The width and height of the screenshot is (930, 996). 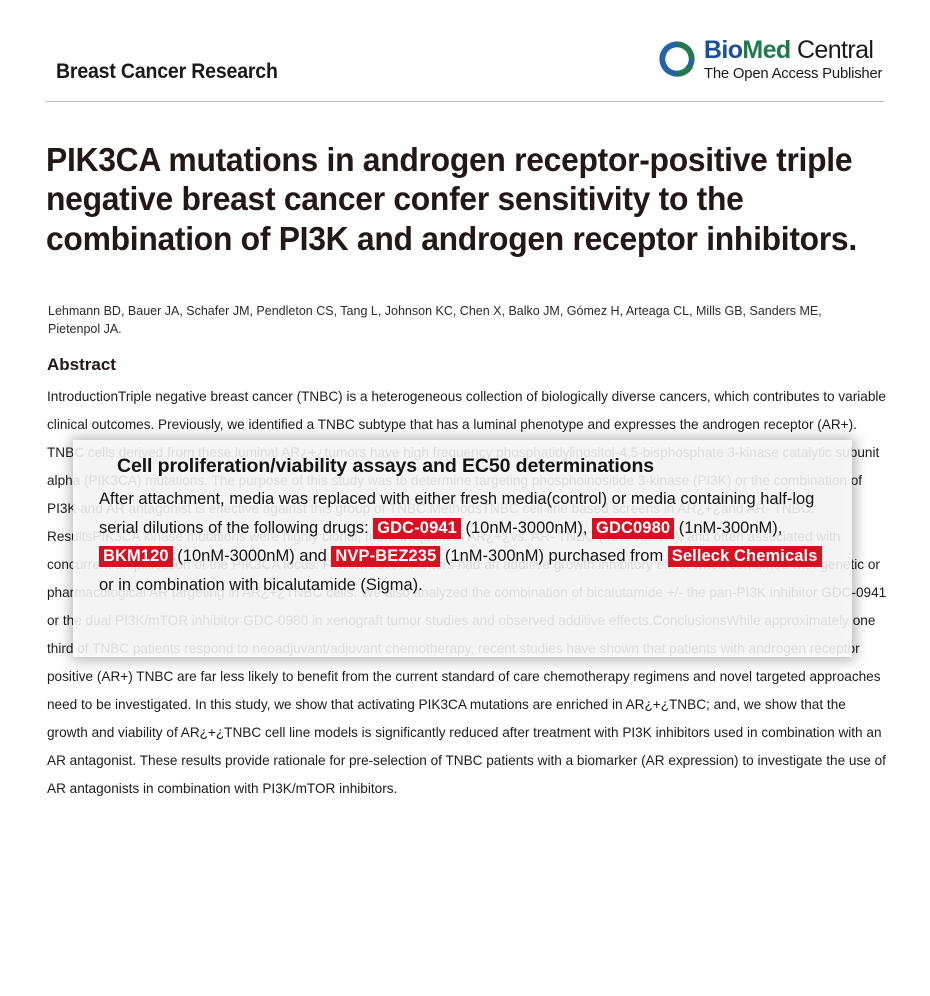 What do you see at coordinates (465, 101) in the screenshot?
I see `header-divider` at bounding box center [465, 101].